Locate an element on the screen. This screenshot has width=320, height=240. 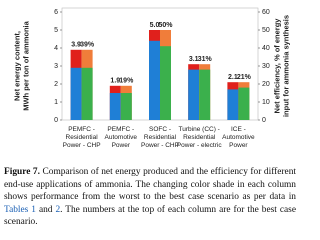
value-label: 2.1 is located at coordinates (233, 77).